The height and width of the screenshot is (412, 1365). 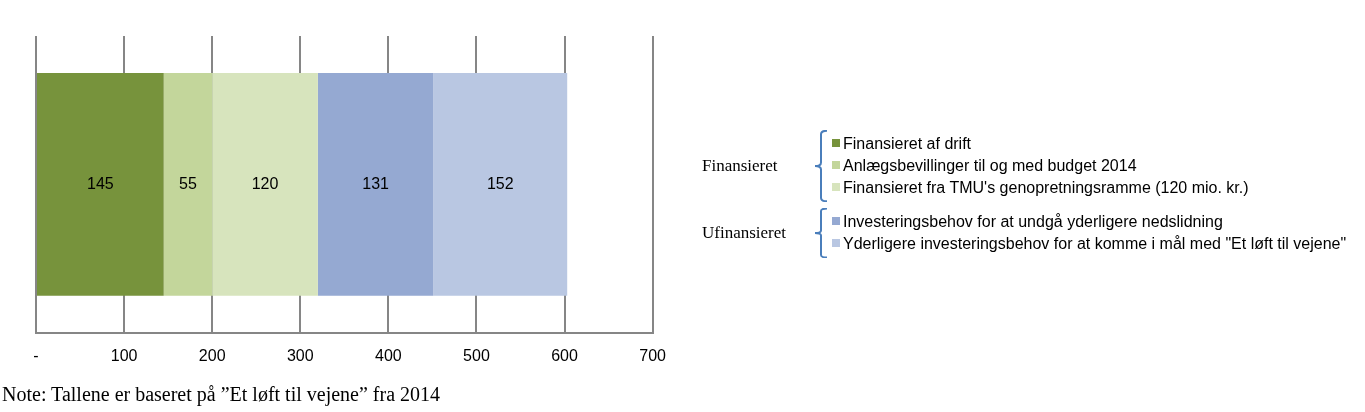 What do you see at coordinates (36, 355) in the screenshot?
I see `x-tick-label: -` at bounding box center [36, 355].